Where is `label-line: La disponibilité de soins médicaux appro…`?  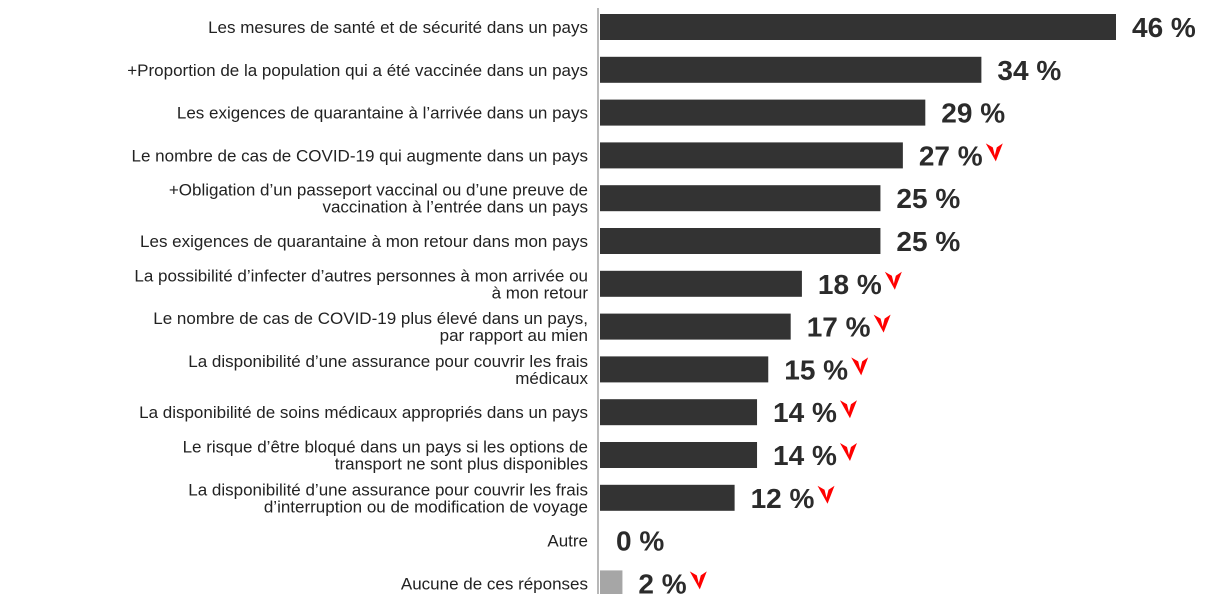 label-line: La disponibilité de soins médicaux appro… is located at coordinates (363, 412).